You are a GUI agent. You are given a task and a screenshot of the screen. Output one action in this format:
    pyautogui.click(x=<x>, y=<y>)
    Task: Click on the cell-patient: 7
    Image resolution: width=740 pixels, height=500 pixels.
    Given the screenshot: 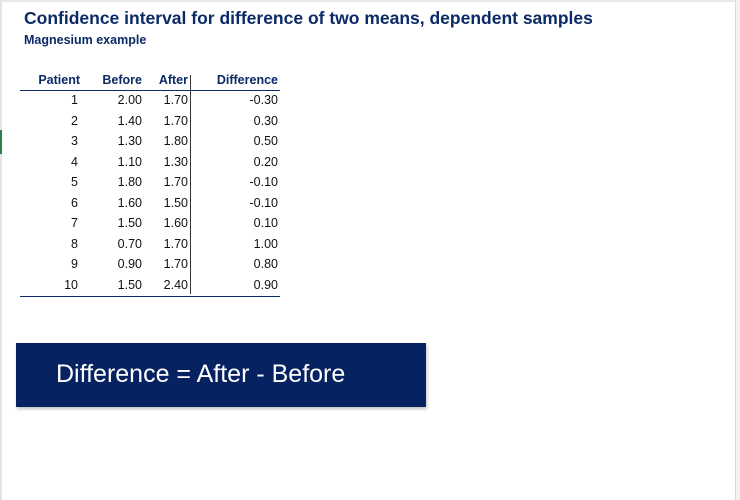 What is the action you would take?
    pyautogui.click(x=74, y=223)
    